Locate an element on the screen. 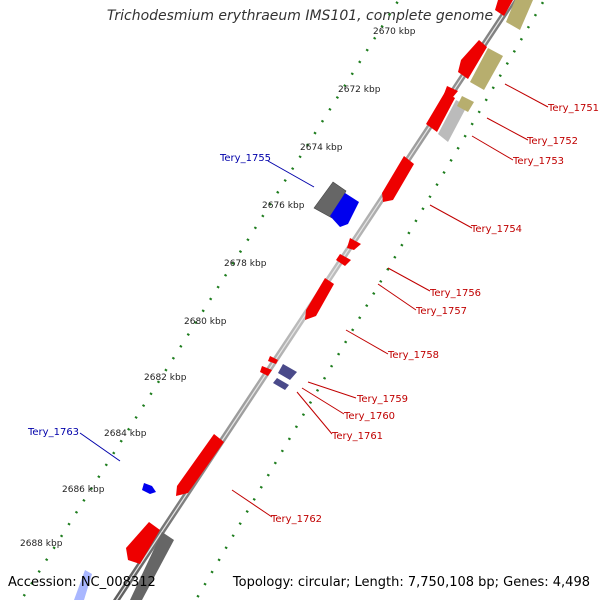  kbp-label: 2688 kbp is located at coordinates (41, 544).